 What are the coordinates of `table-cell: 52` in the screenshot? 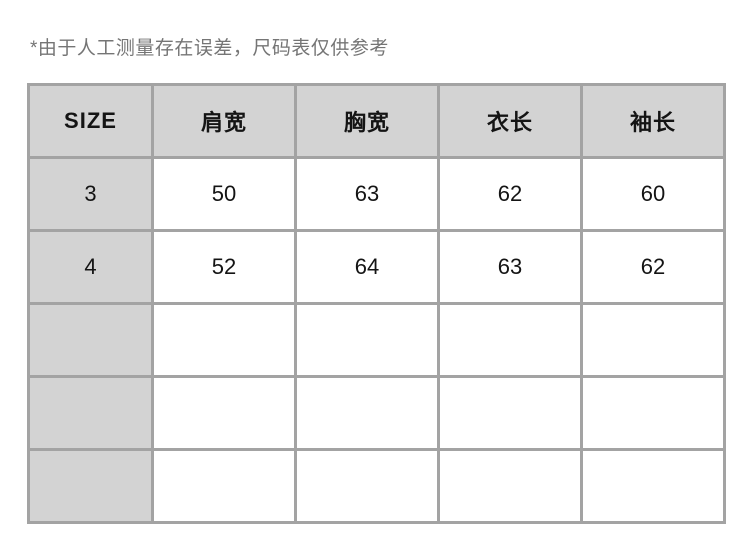 It's located at (224, 267).